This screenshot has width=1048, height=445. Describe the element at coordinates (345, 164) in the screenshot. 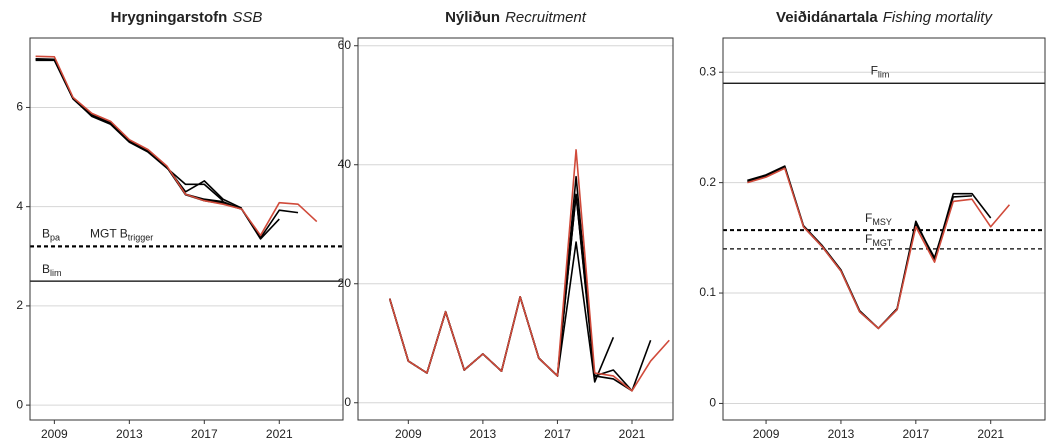

I see `y-tick-label: 40` at that location.